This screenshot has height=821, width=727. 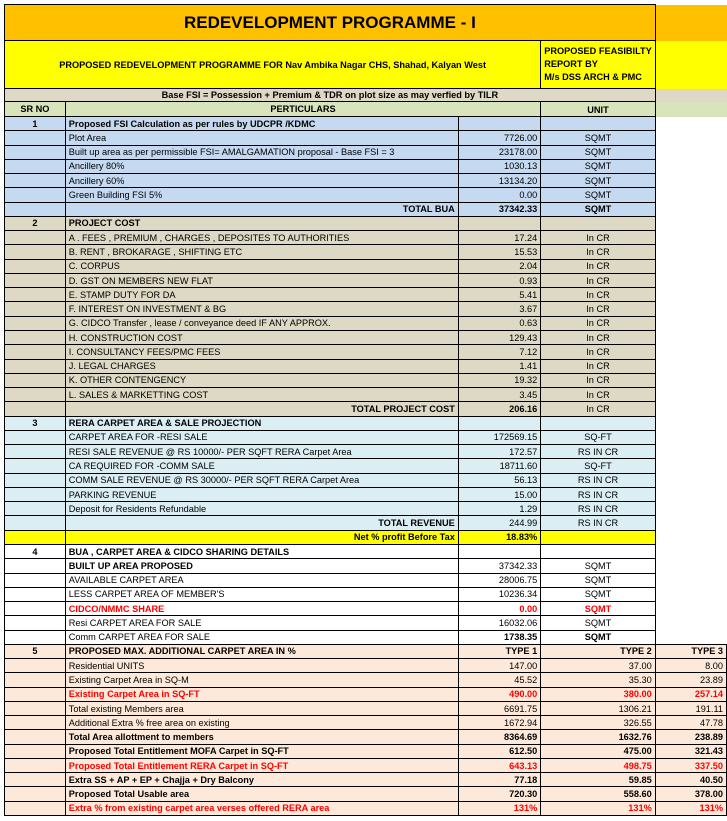 I want to click on type-2-value: 1632.76, so click(x=598, y=737).